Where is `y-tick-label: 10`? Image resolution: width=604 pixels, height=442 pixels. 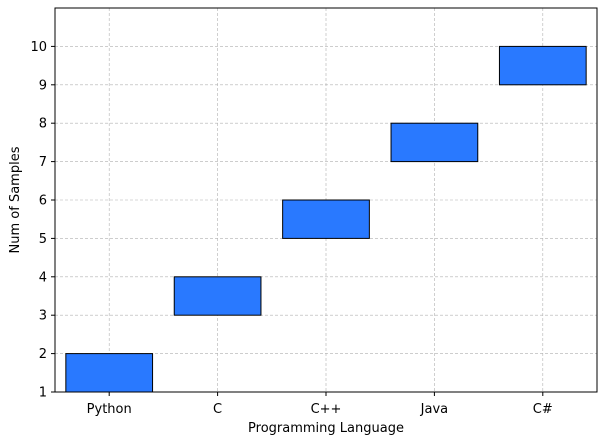 y-tick-label: 10 is located at coordinates (38, 47).